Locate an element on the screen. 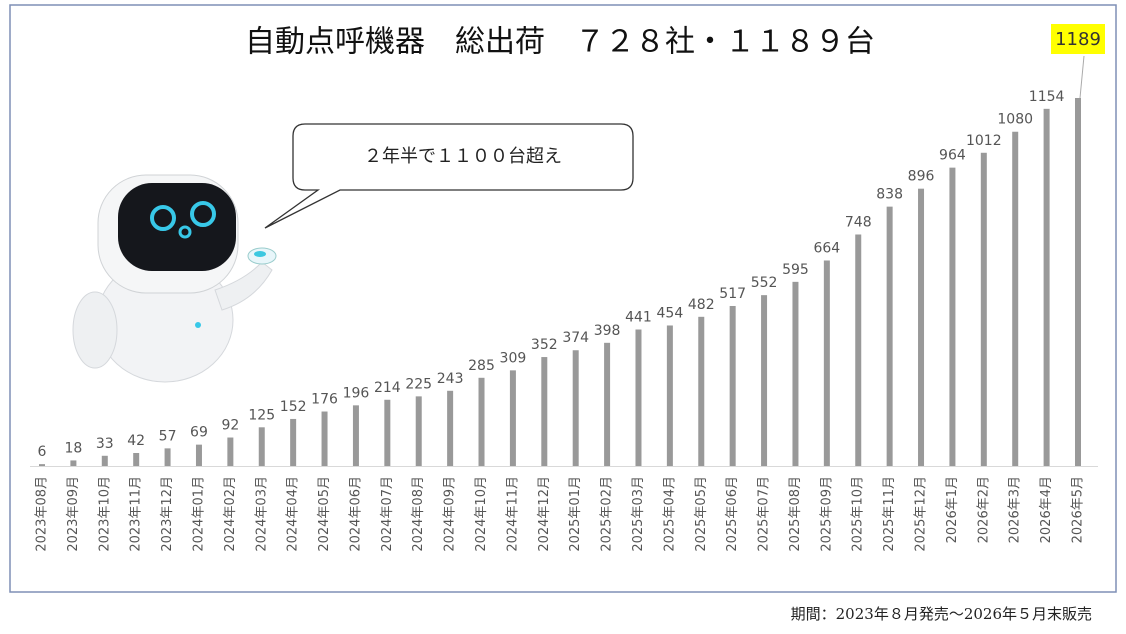  x-tick-label: 2025年06月 is located at coordinates (732, 514).